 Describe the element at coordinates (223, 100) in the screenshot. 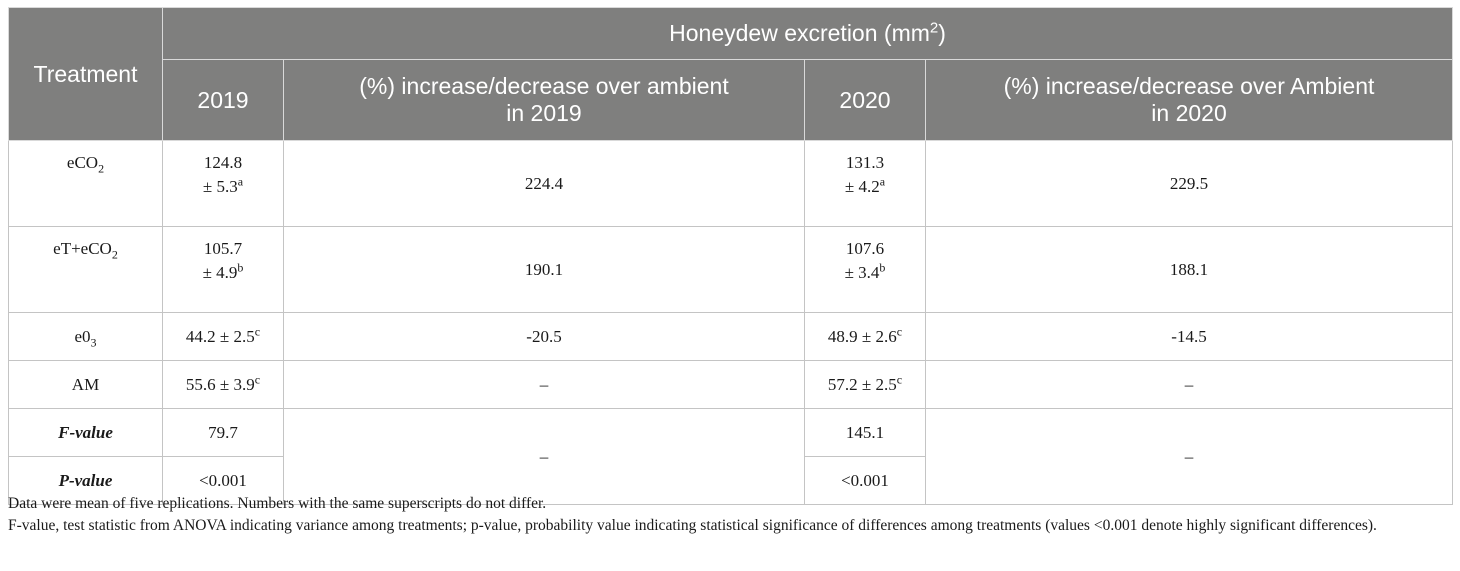

I see `header-2019: 2019` at that location.